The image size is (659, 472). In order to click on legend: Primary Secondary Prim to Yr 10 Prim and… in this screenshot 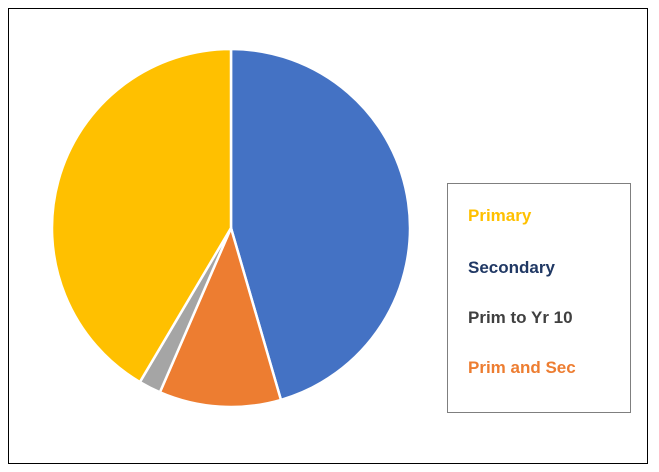, I will do `click(539, 298)`.